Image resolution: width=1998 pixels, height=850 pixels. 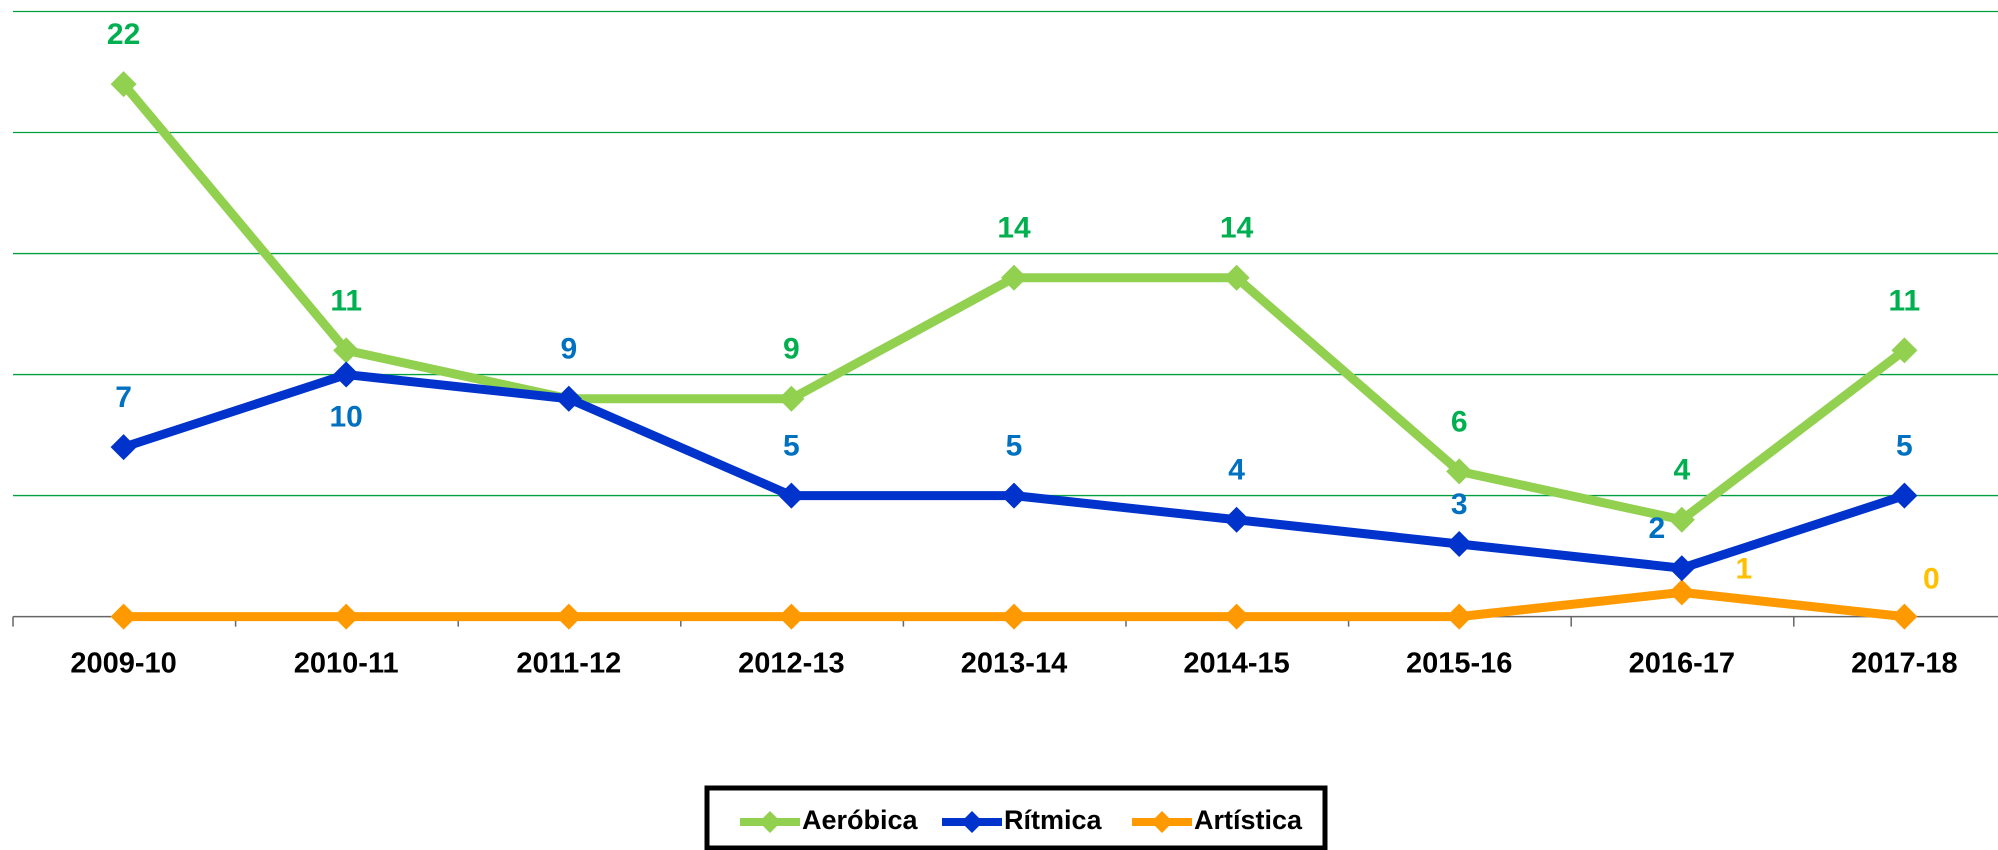 I want to click on data-label: 1, so click(x=1743, y=568).